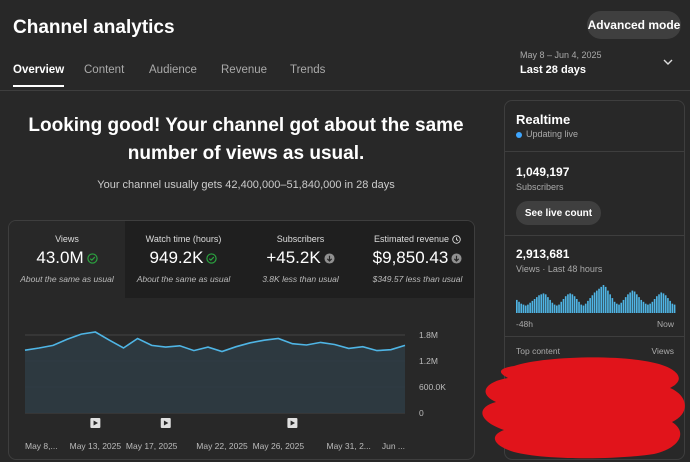 The height and width of the screenshot is (462, 690). Describe the element at coordinates (601, 64) in the screenshot. I see `date-range-selector: May 8 – Jun 4, 2025 Last 28 days` at that location.